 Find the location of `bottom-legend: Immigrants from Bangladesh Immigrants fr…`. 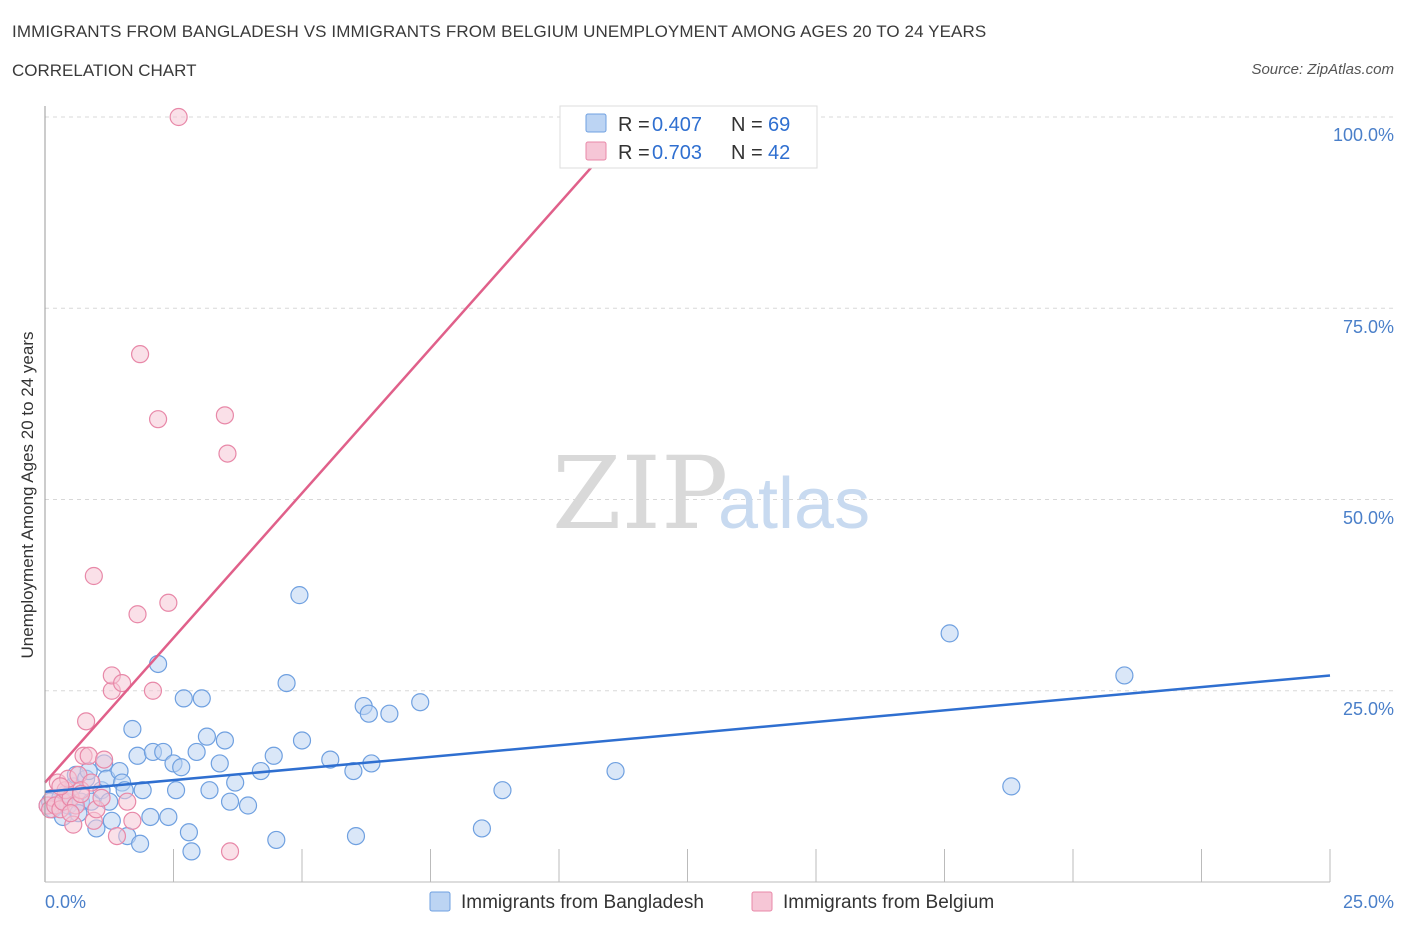

bottom-legend: Immigrants from Bangladesh Immigrants fr… is located at coordinates (711, 902).